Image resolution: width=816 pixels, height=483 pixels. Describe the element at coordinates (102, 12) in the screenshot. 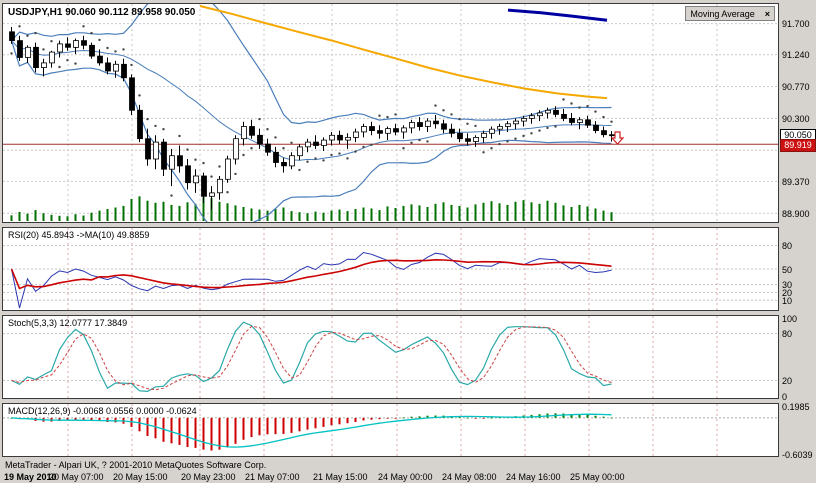

I see `chart-ohlc-title: USDJPY,H1 90.060 90.112 89.958 90.050` at that location.